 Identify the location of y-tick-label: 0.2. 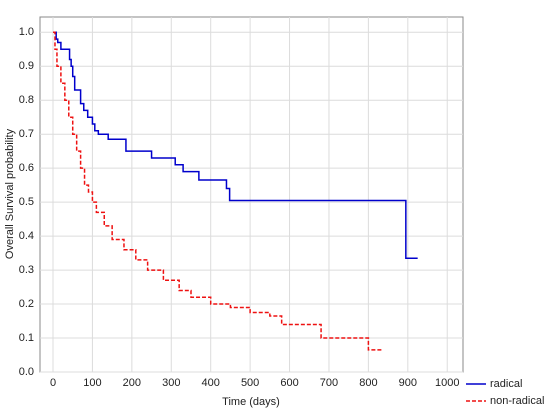
(26, 304).